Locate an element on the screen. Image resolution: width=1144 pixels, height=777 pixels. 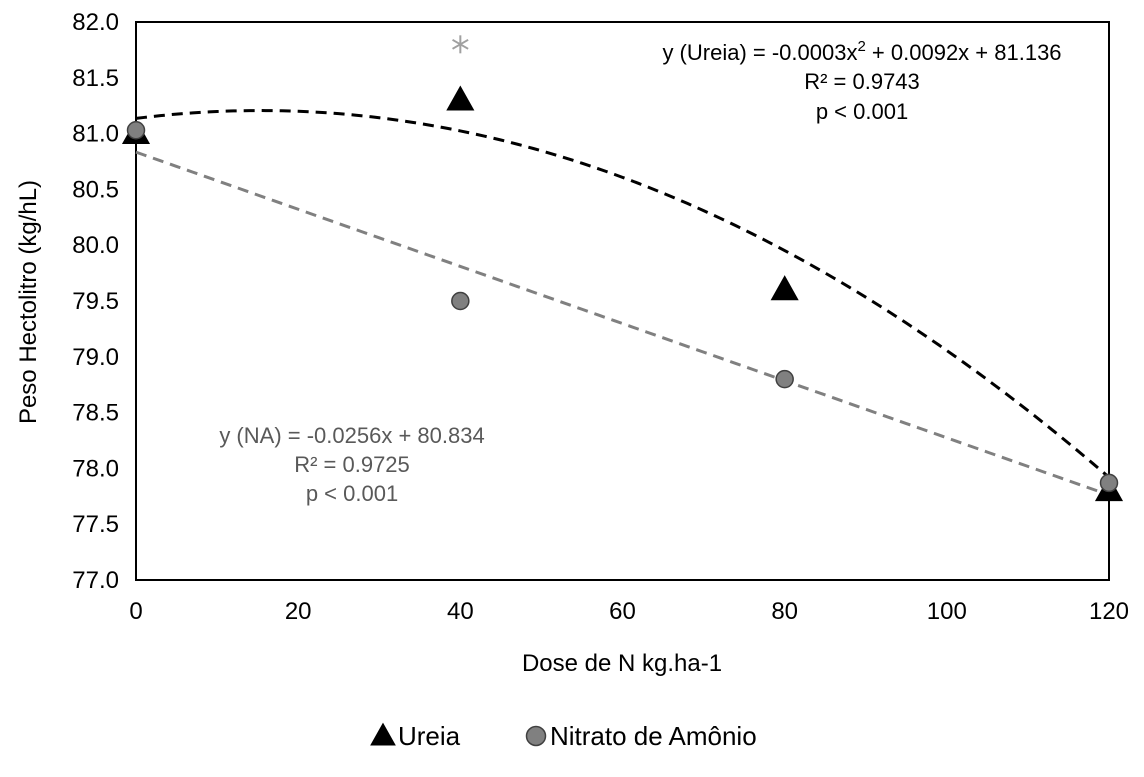
asterisk-stroke is located at coordinates (460, 44).